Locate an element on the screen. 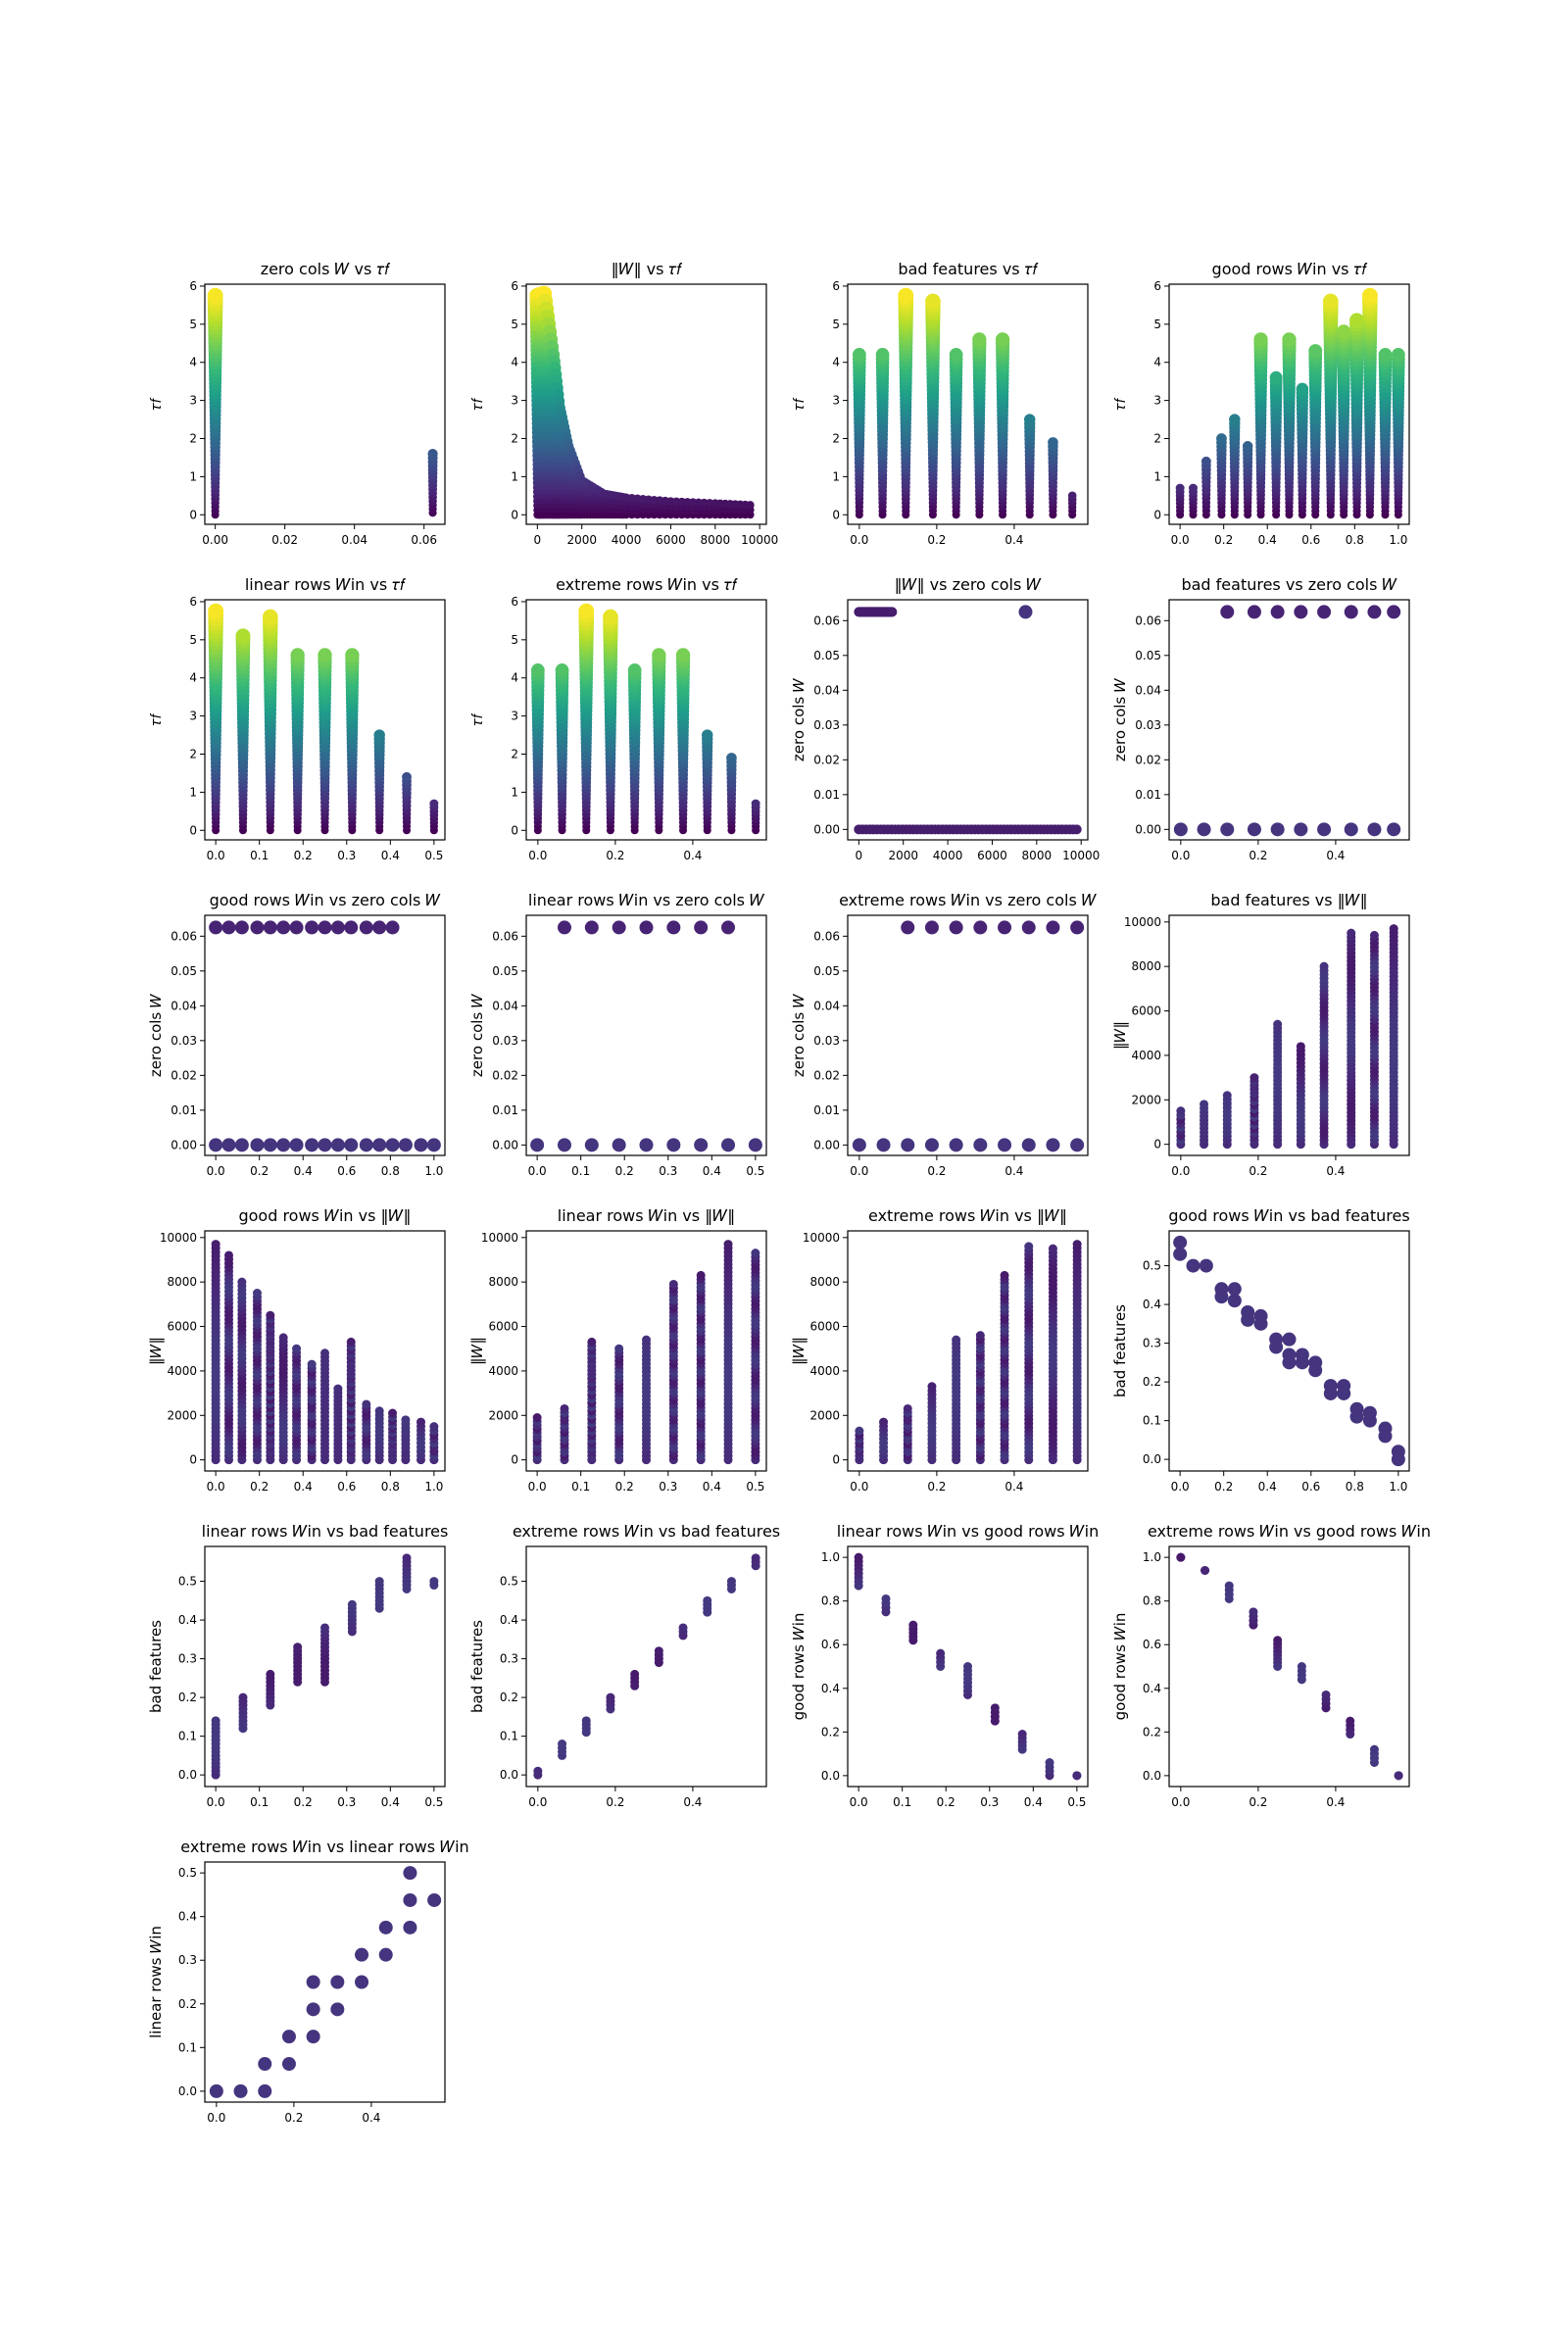 The height and width of the screenshot is (2352, 1568). x-tick-label: 0.04 is located at coordinates (354, 540).